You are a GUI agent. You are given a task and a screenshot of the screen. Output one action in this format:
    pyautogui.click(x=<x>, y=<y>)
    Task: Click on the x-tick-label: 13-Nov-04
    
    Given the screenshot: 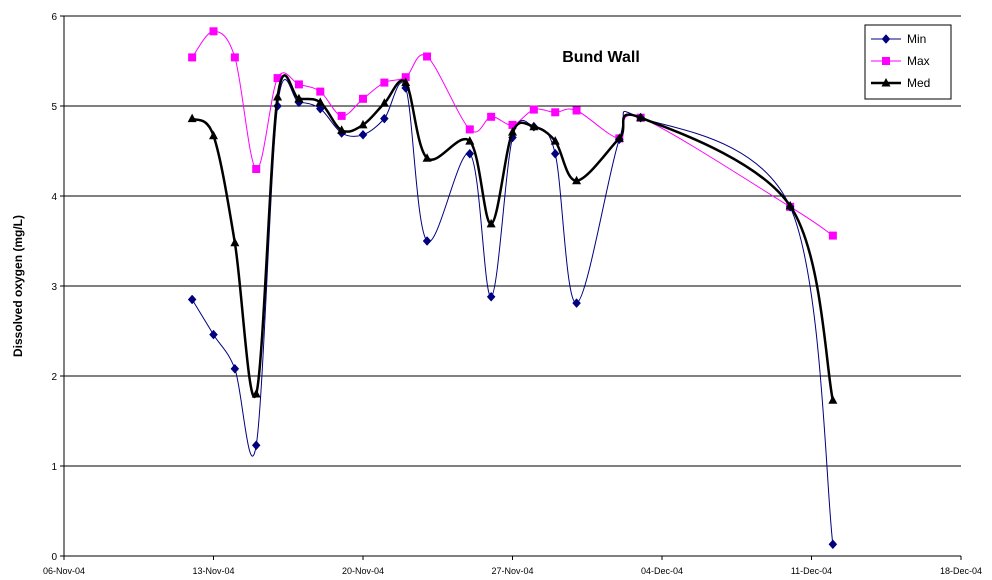 What is the action you would take?
    pyautogui.click(x=213, y=571)
    